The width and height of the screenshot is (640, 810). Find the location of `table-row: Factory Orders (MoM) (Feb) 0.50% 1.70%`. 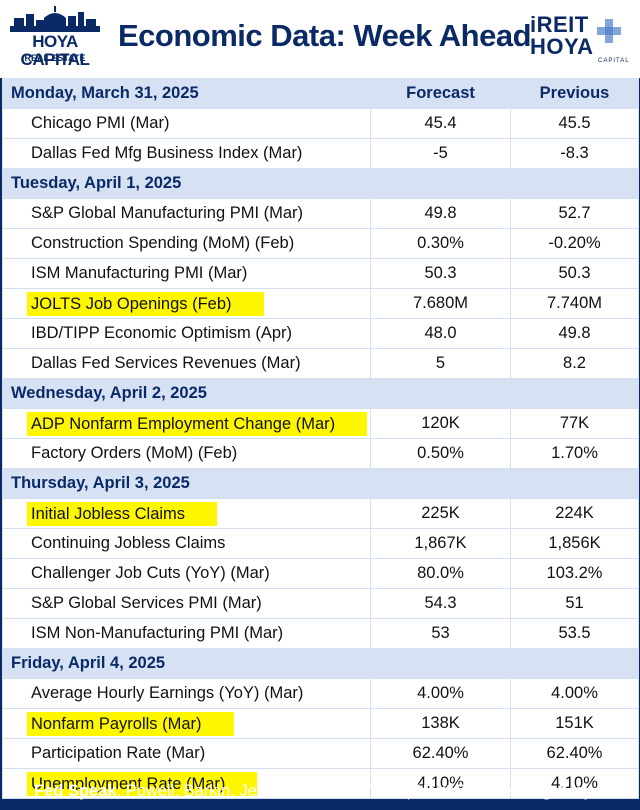

table-row: Factory Orders (MoM) (Feb) 0.50% 1.70% is located at coordinates (320, 453).